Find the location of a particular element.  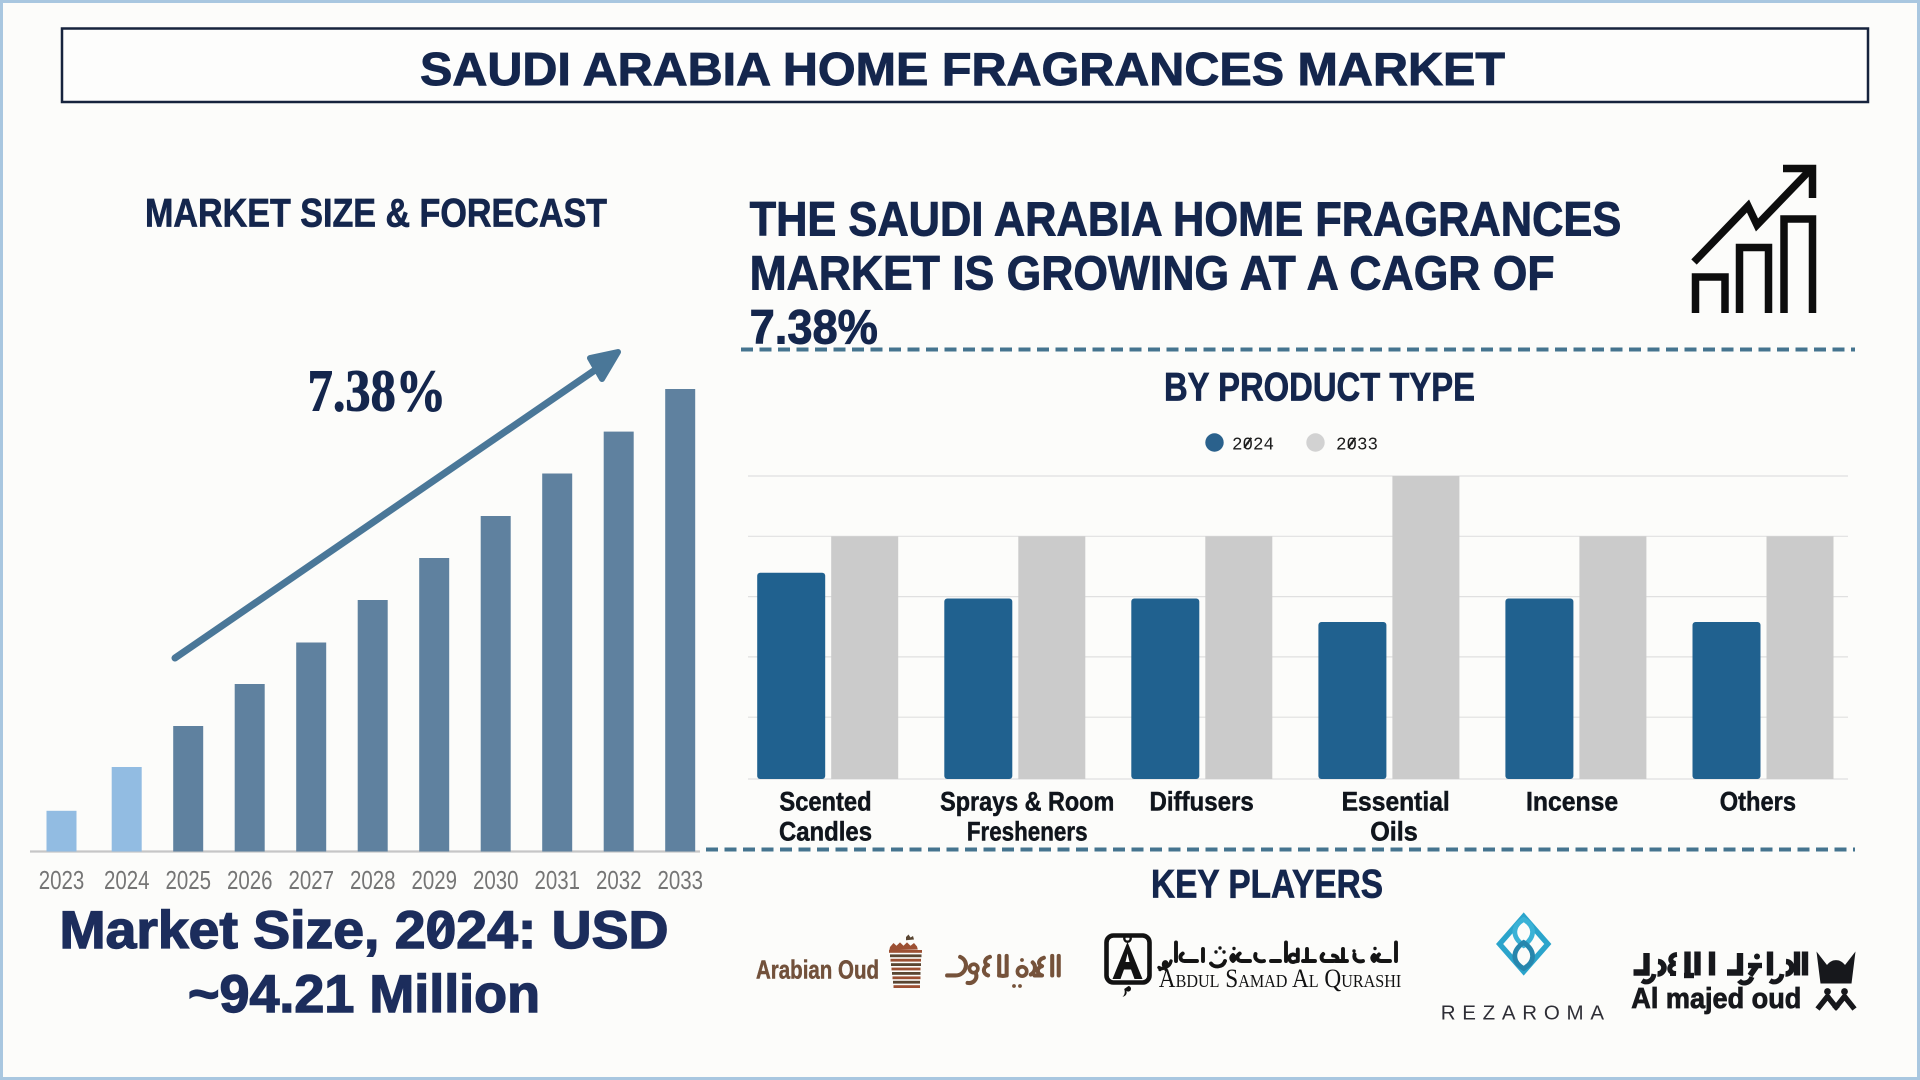

svg-text: Candles is located at coordinates (825, 832).